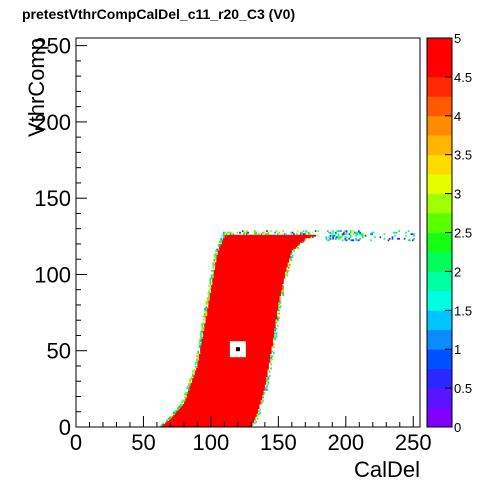 The image size is (500, 500). I want to click on y-tick-label: 250, so click(52, 46).